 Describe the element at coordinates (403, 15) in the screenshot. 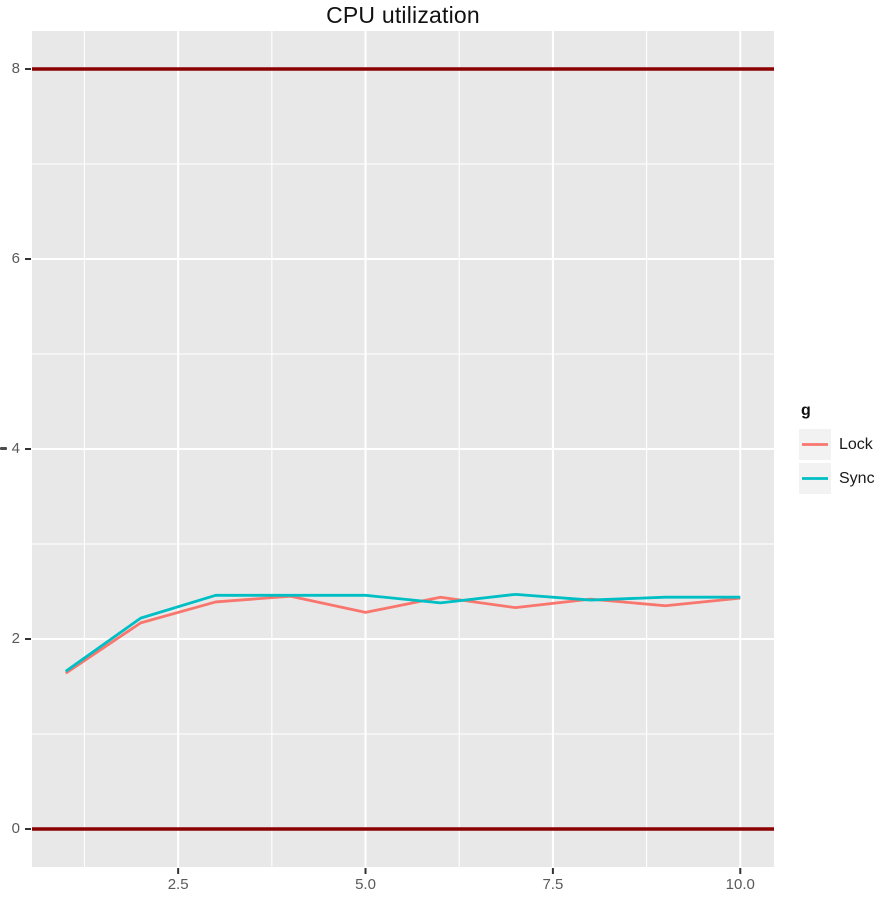

I see `chart-title: CPU utilization` at that location.